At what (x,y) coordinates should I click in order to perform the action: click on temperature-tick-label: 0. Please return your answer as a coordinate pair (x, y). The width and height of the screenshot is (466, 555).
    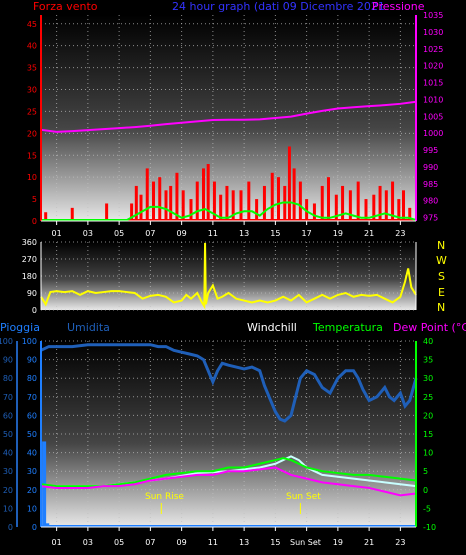
    Looking at the image, I should click on (425, 490).